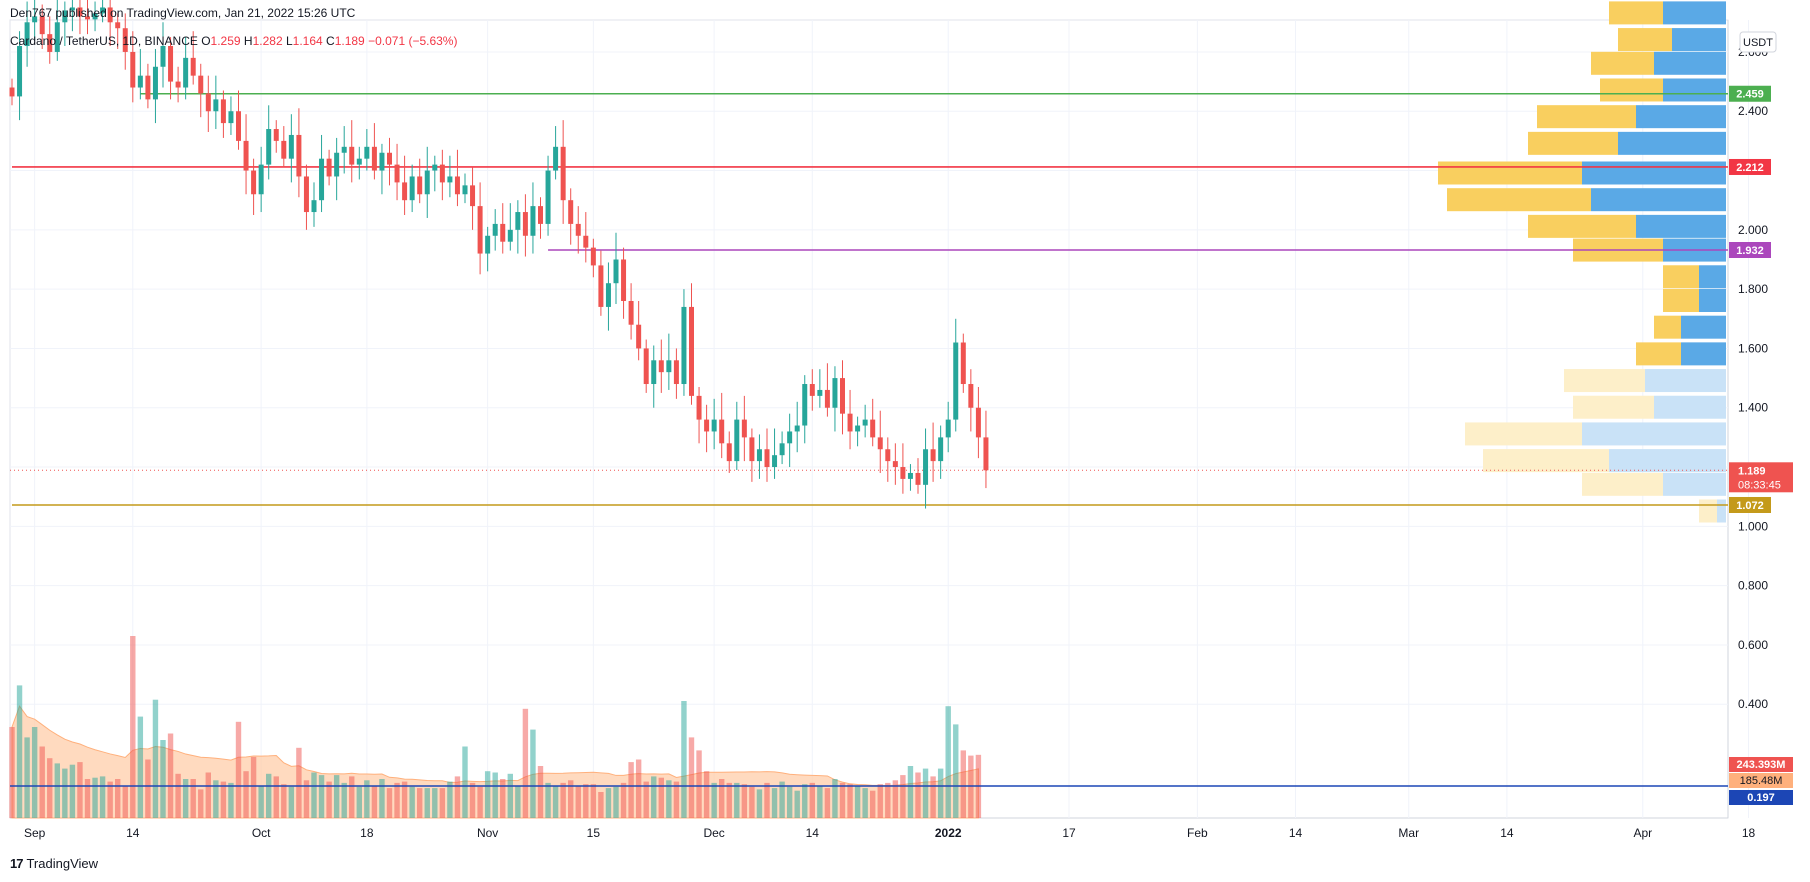 The height and width of the screenshot is (882, 1810). What do you see at coordinates (1408, 833) in the screenshot?
I see `x-tick-label: Mar` at bounding box center [1408, 833].